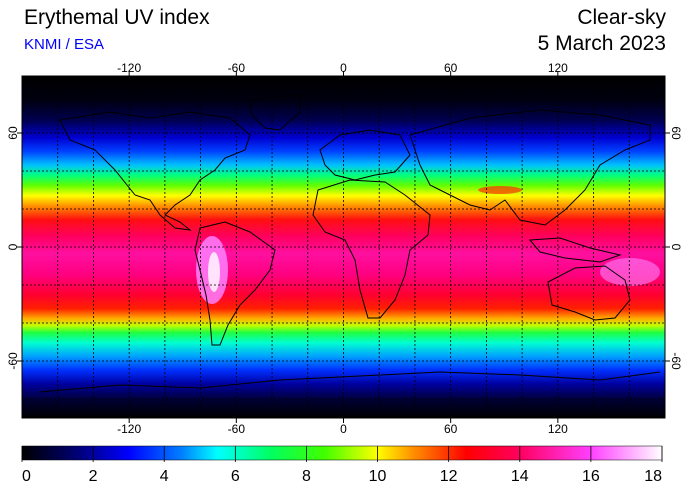 Image resolution: width=688 pixels, height=490 pixels. I want to click on lon-tick-label-bottom: 120, so click(558, 429).